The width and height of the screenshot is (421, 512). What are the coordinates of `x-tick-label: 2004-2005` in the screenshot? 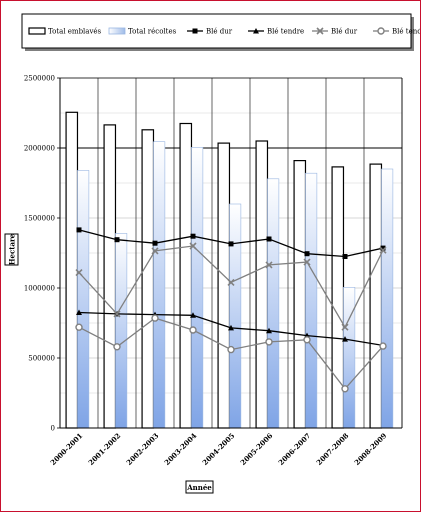 It's located at (218, 449).